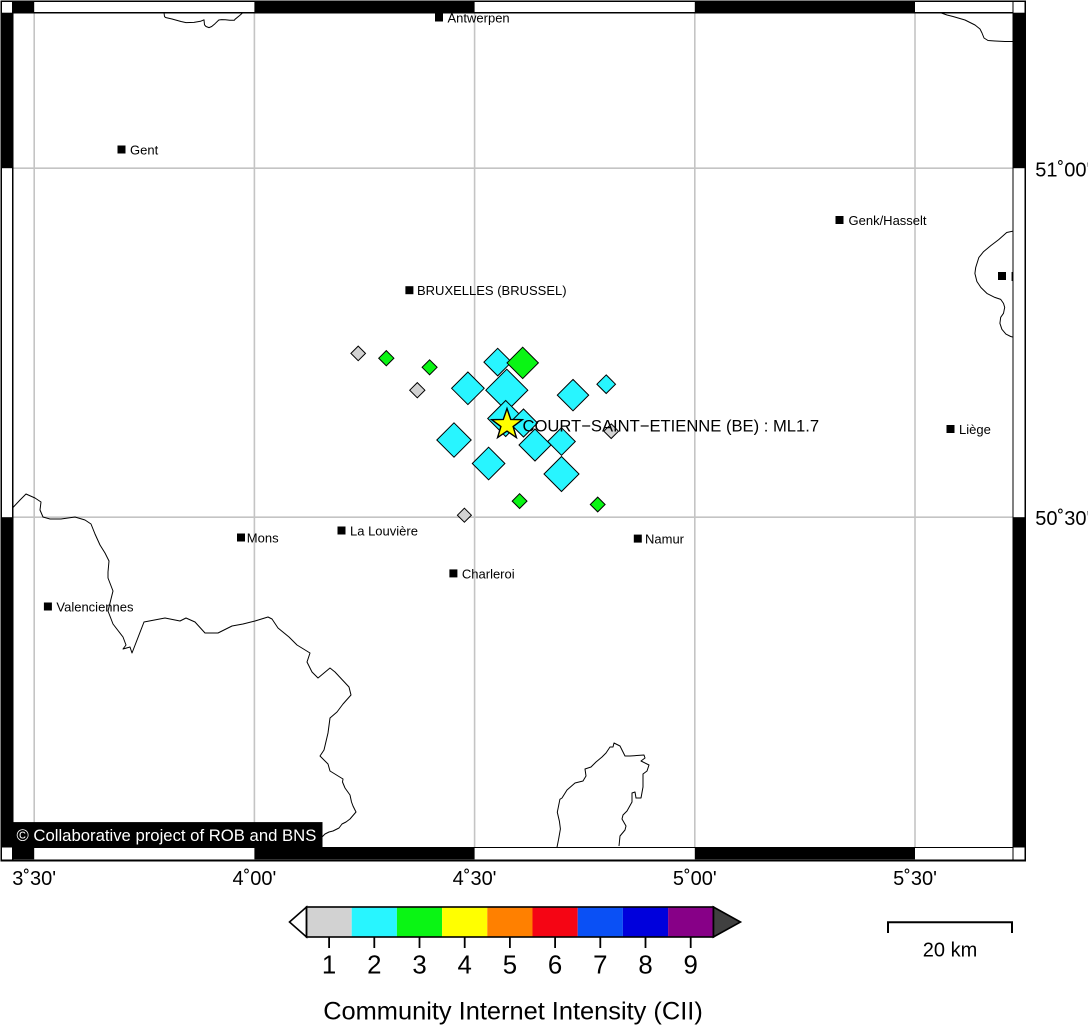 The height and width of the screenshot is (1028, 1088). What do you see at coordinates (374, 966) in the screenshot?
I see `svg-text: 2` at bounding box center [374, 966].